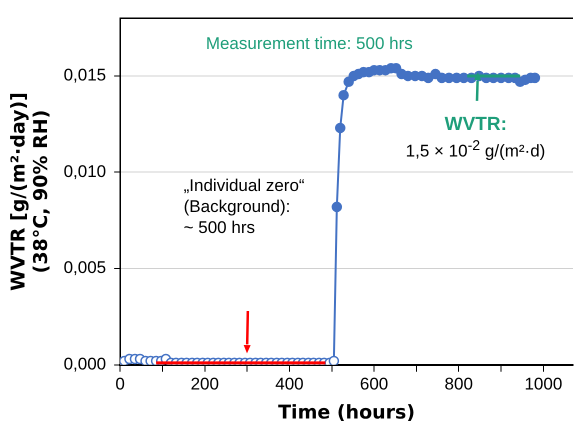 This screenshot has height=435, width=579. Describe the element at coordinates (309, 43) in the screenshot. I see `annotation: Measurement time: 500 hrs` at that location.